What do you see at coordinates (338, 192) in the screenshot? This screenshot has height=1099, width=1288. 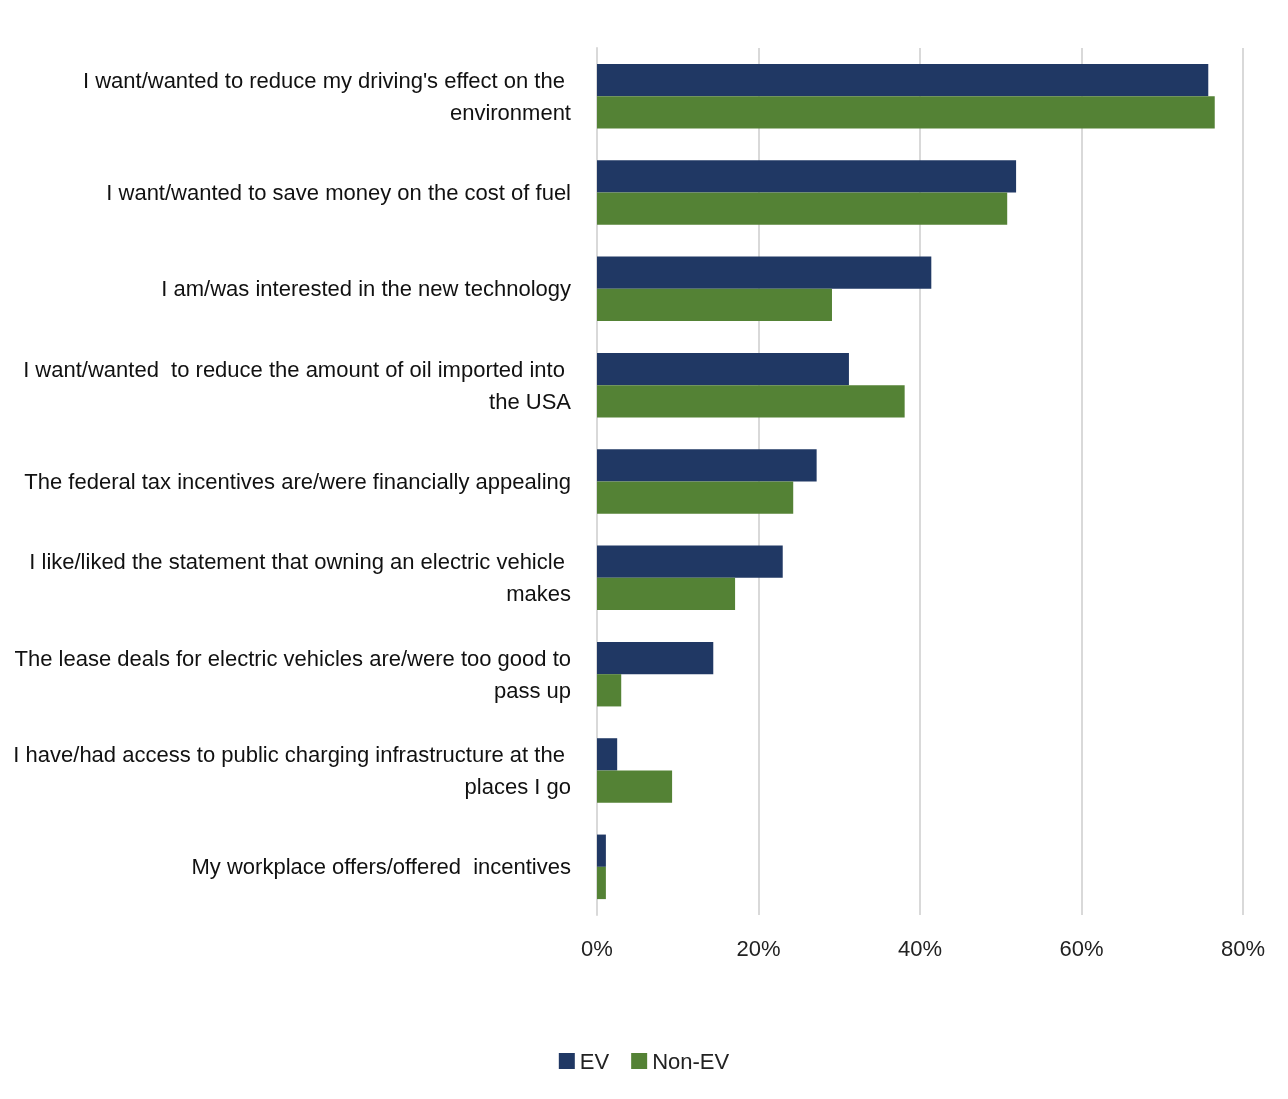 I see `y-tick-label: I want/wanted to save money on the cost of fuel` at bounding box center [338, 192].